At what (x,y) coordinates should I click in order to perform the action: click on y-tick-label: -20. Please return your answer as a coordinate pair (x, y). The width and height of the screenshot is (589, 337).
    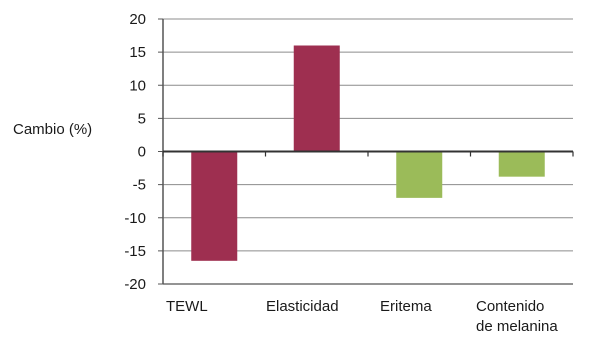
    Looking at the image, I should click on (135, 284).